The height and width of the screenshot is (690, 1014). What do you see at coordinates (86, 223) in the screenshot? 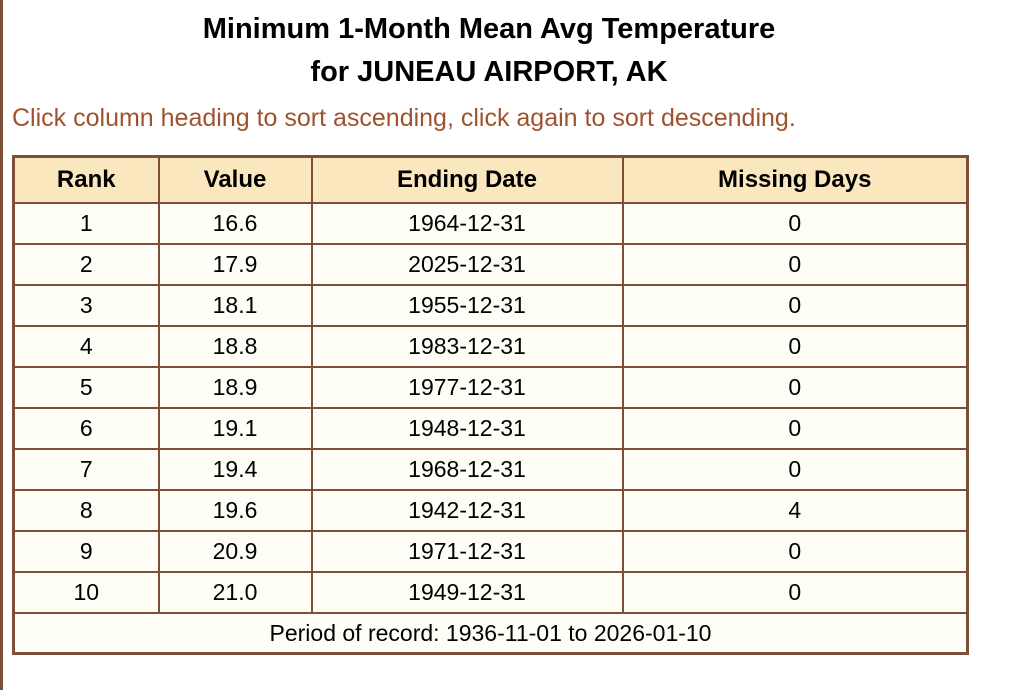
I see `table-cell: 1` at bounding box center [86, 223].